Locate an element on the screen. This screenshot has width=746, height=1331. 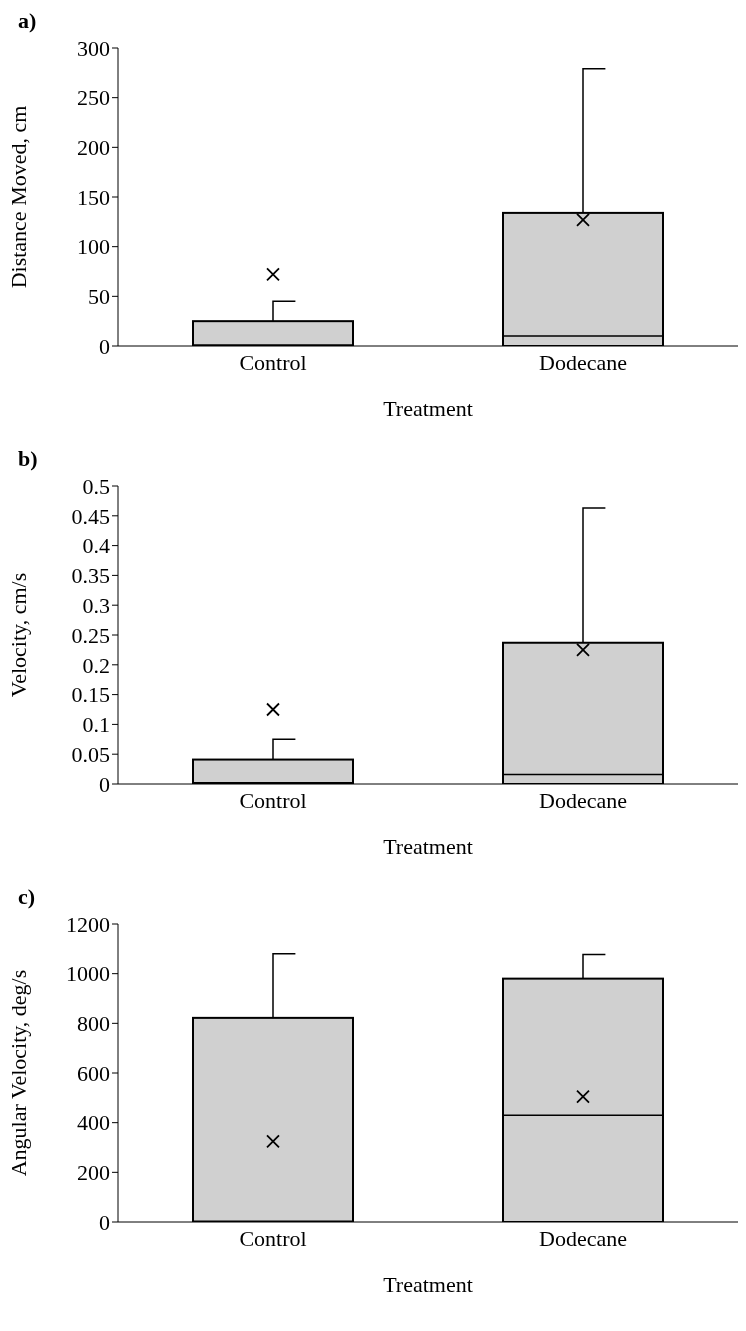
y-tick-label: 300 is located at coordinates (93, 48).